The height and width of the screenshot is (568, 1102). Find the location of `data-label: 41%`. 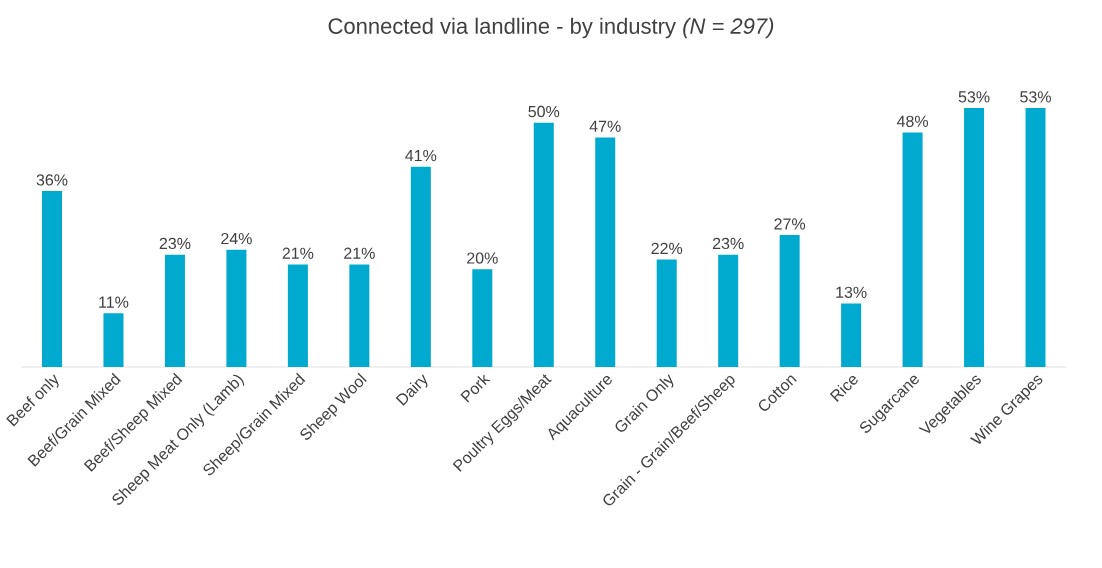

data-label: 41% is located at coordinates (421, 155).